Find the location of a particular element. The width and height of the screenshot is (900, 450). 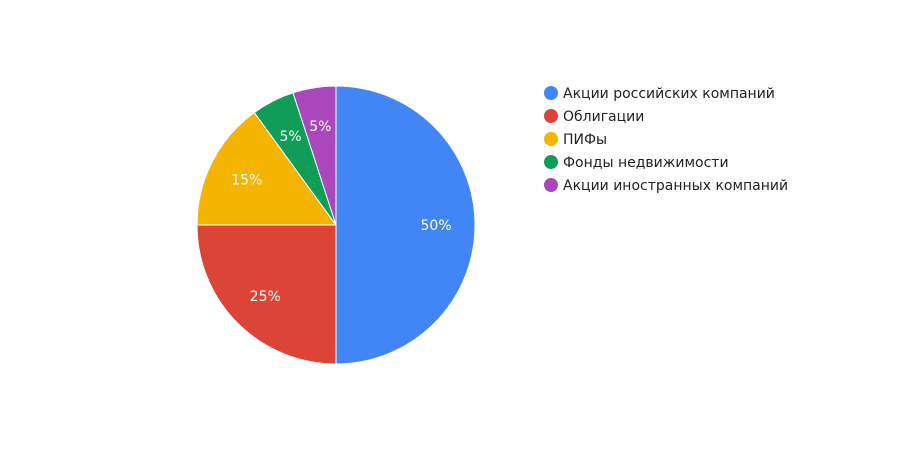

pie-slice-label-4: 5% is located at coordinates (290, 137).